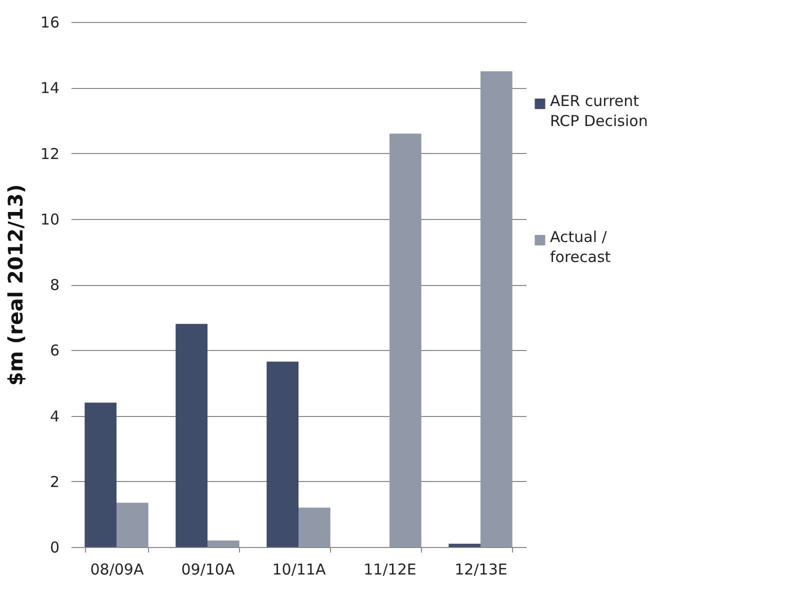 Image resolution: width=789 pixels, height=596 pixels. Describe the element at coordinates (599, 111) in the screenshot. I see `legend-label: AER current RCP Decision` at that location.